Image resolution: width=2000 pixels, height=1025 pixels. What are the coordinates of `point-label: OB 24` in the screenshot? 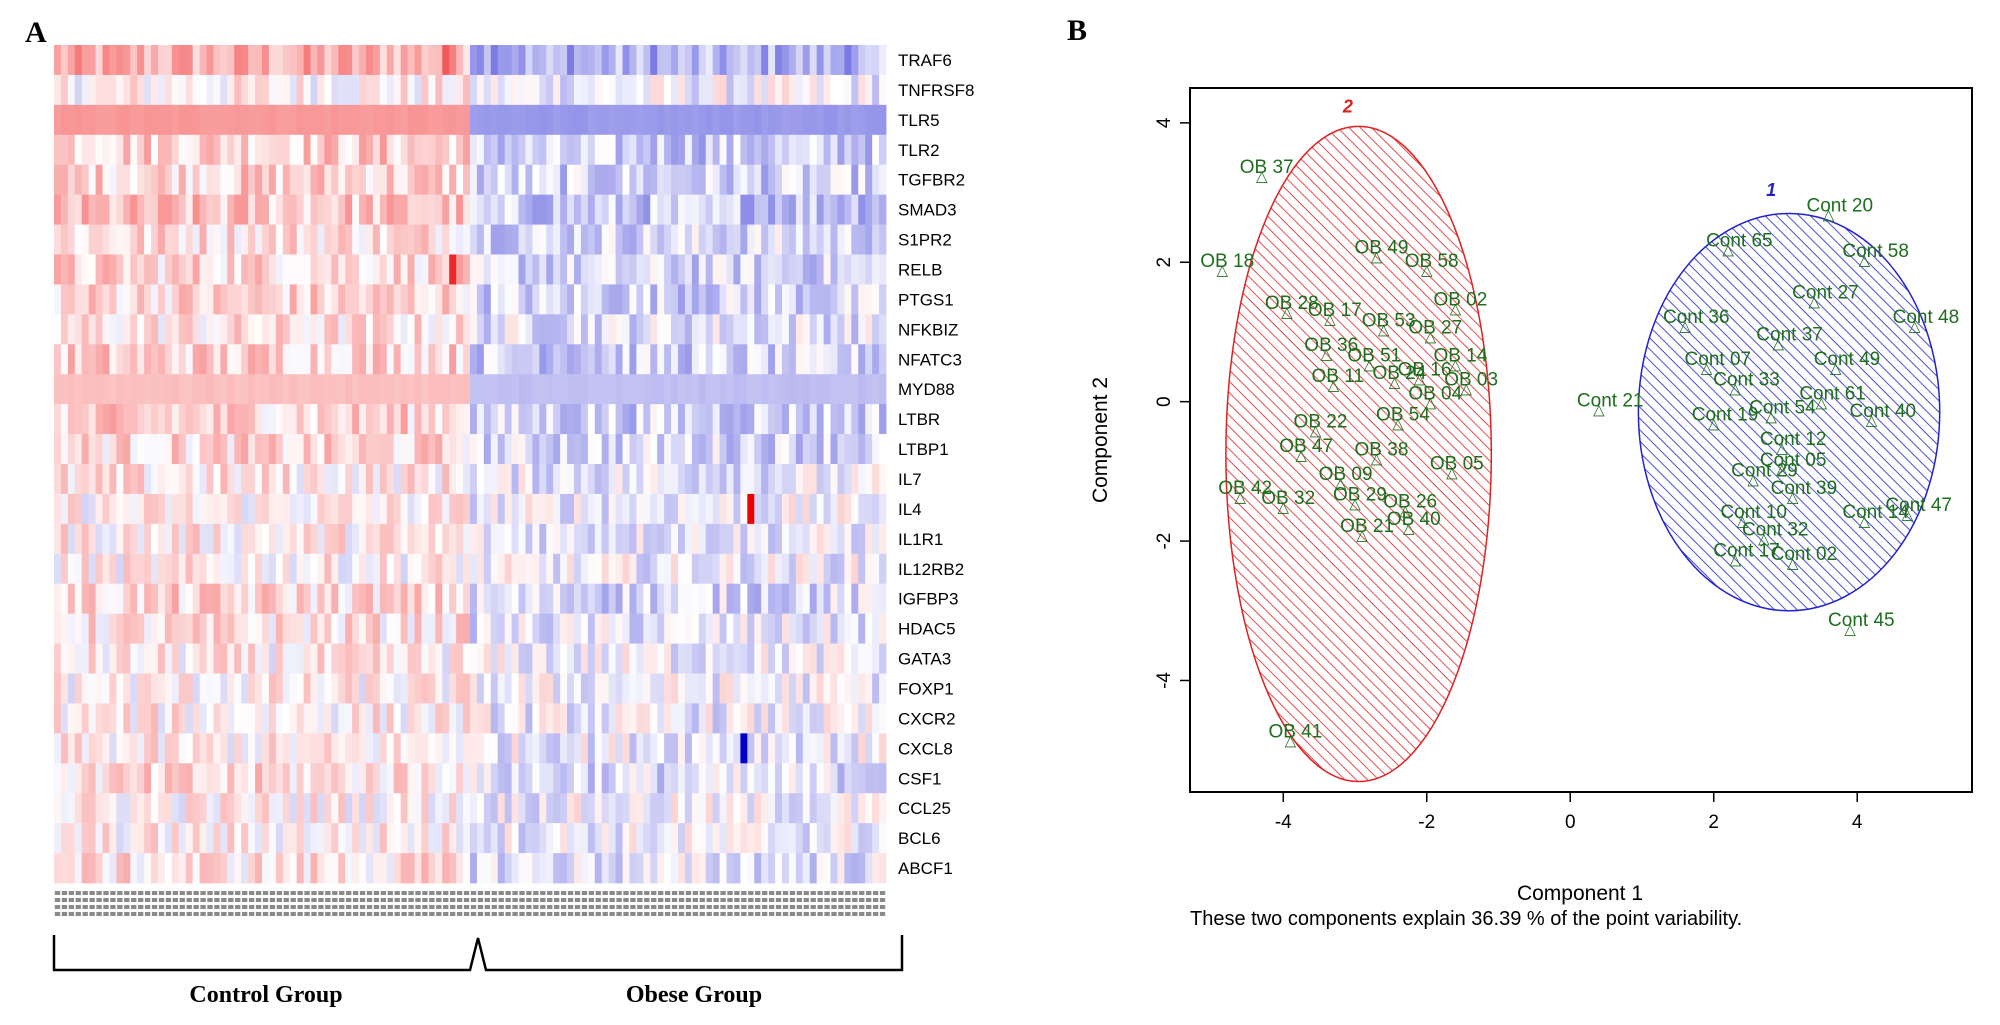 It's located at (1399, 373).